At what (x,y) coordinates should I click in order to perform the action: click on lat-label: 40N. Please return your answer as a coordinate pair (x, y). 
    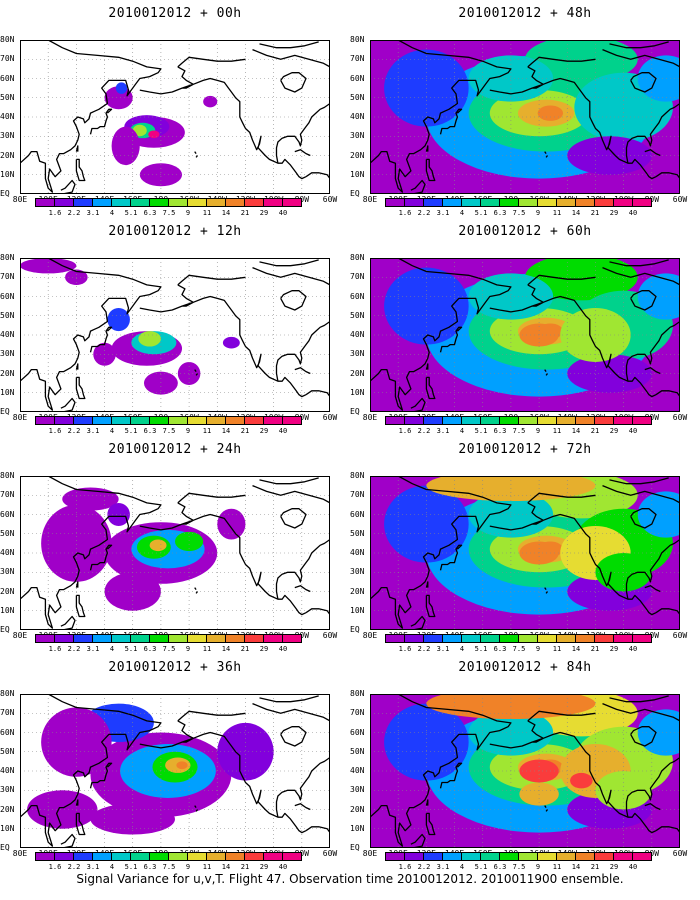
    Looking at the image, I should click on (7, 552).